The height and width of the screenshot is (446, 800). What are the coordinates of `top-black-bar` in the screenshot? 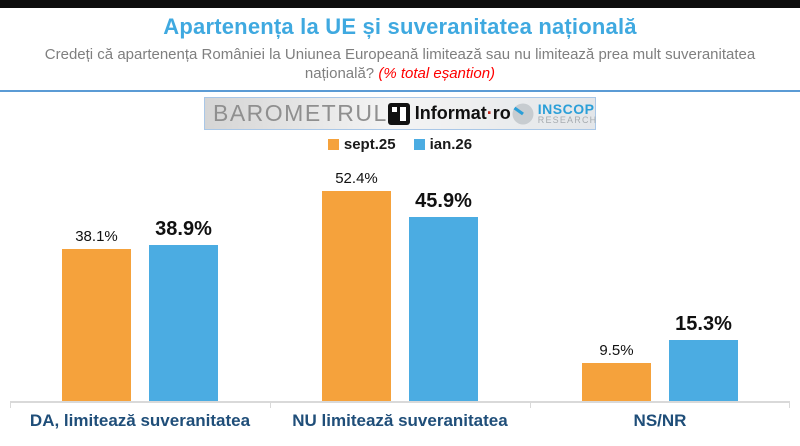 It's located at (400, 4).